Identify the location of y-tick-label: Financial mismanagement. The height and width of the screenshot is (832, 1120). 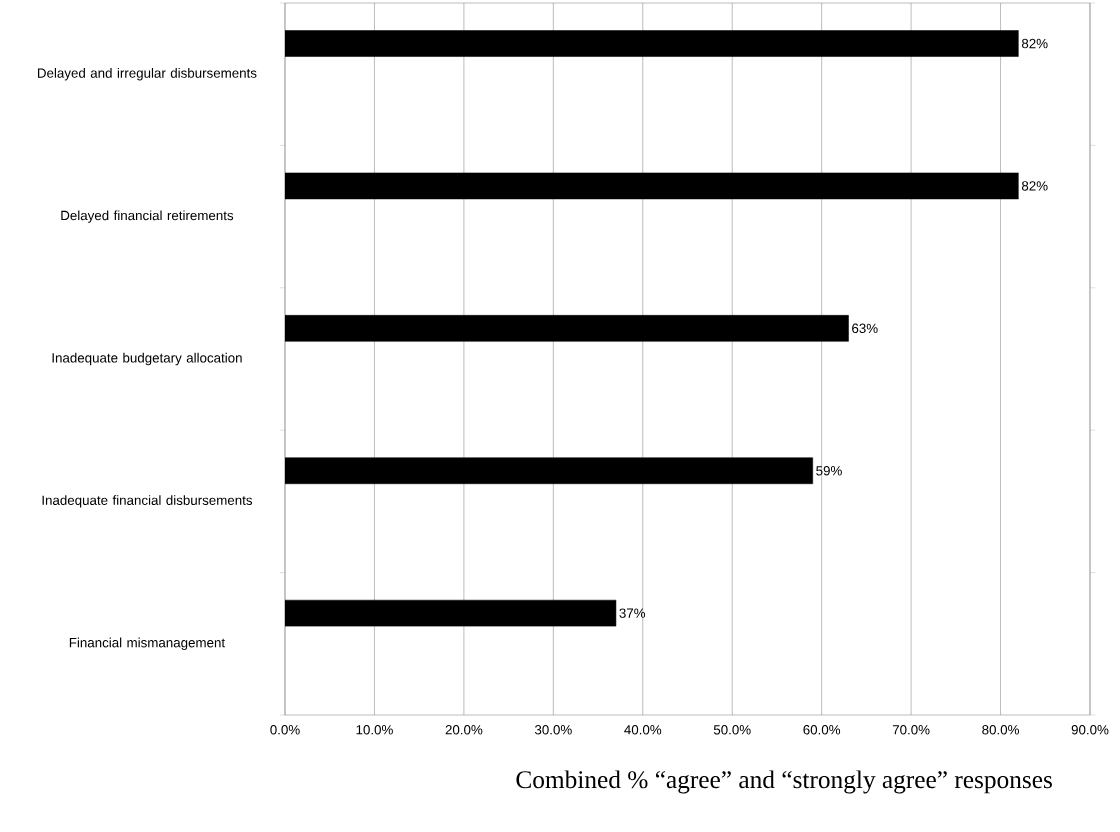
(147, 644).